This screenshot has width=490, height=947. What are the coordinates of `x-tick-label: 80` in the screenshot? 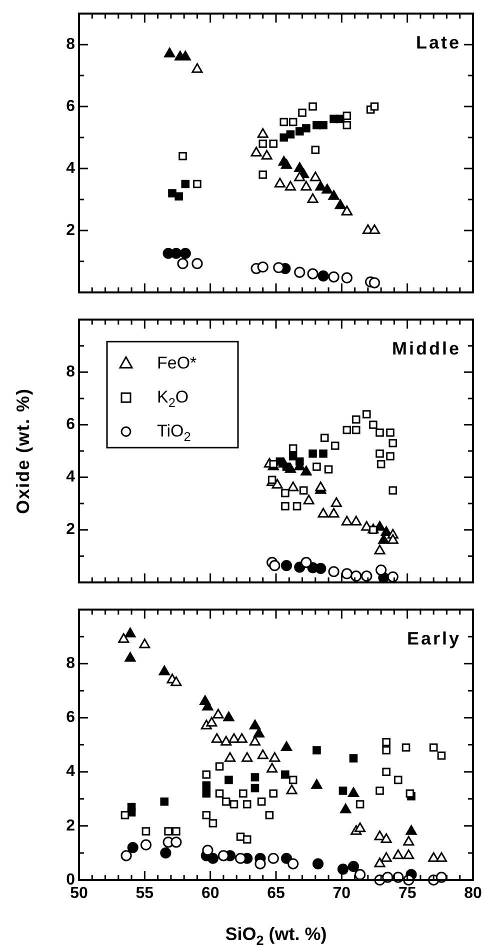 It's located at (473, 893).